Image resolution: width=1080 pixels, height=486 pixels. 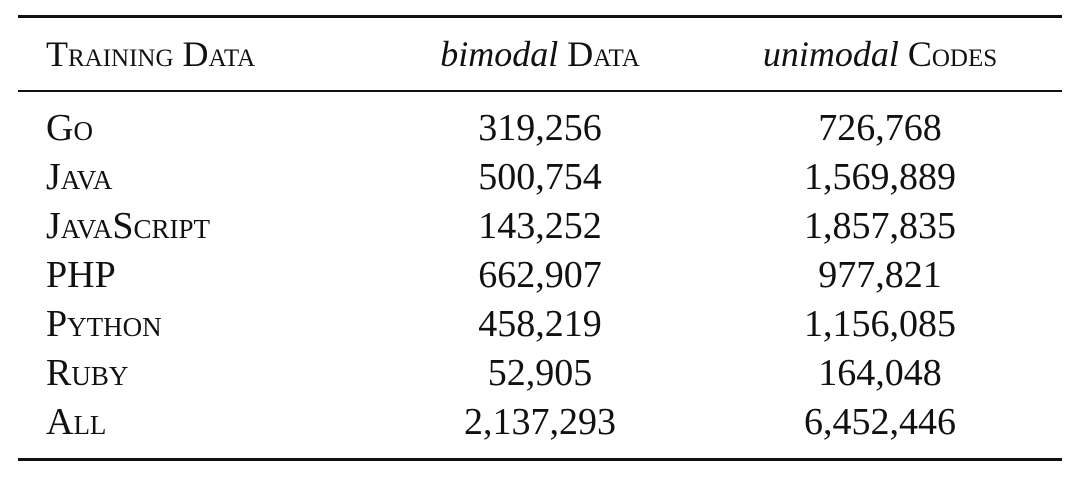 I want to click on table-cell: 143,252, so click(x=540, y=226).